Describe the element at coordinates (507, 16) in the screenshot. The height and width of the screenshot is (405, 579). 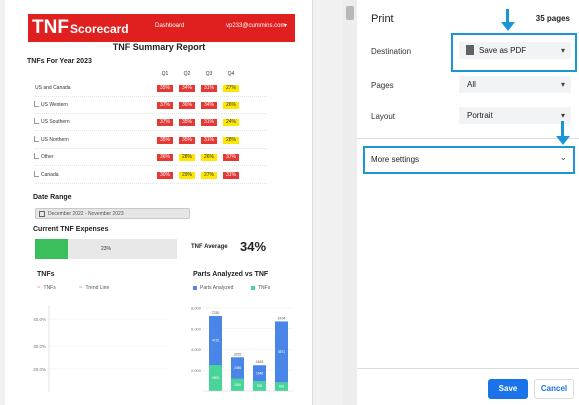
I see `annotation-arrow` at that location.